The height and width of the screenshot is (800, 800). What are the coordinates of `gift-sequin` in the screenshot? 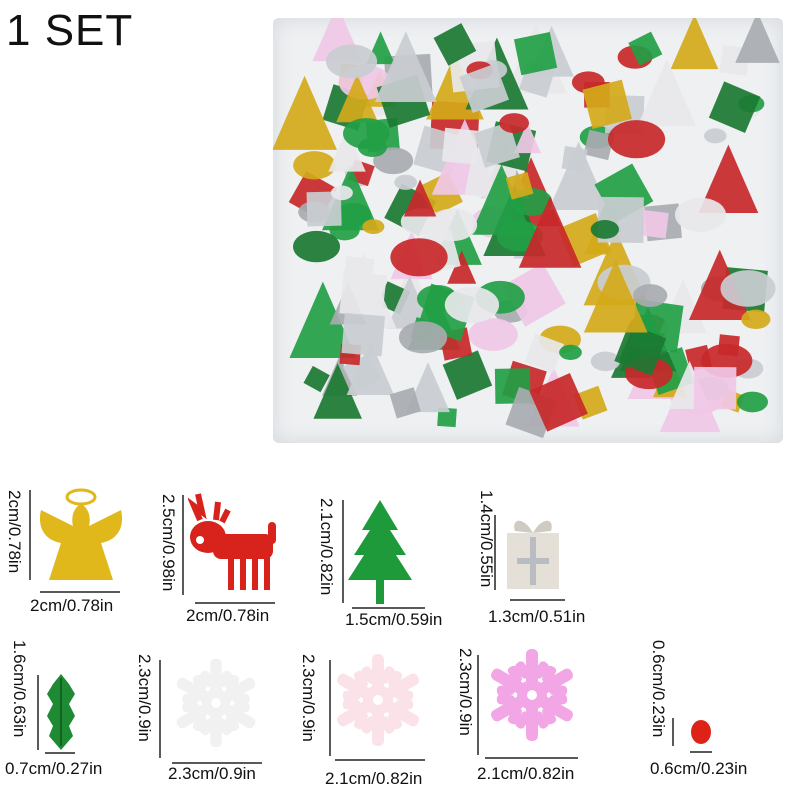 It's located at (533, 554).